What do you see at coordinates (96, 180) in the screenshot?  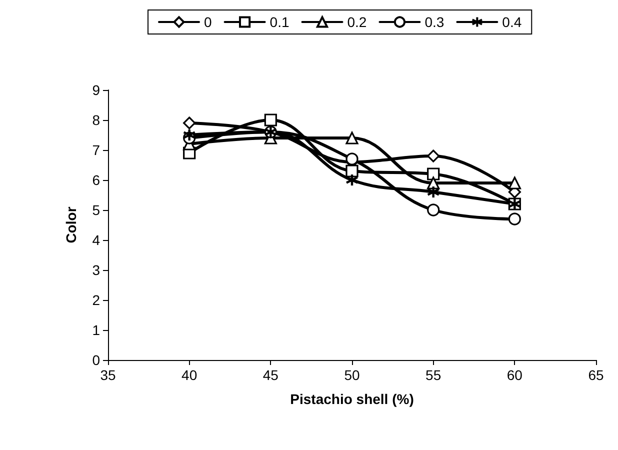 I see `y-tick-label: 6` at bounding box center [96, 180].